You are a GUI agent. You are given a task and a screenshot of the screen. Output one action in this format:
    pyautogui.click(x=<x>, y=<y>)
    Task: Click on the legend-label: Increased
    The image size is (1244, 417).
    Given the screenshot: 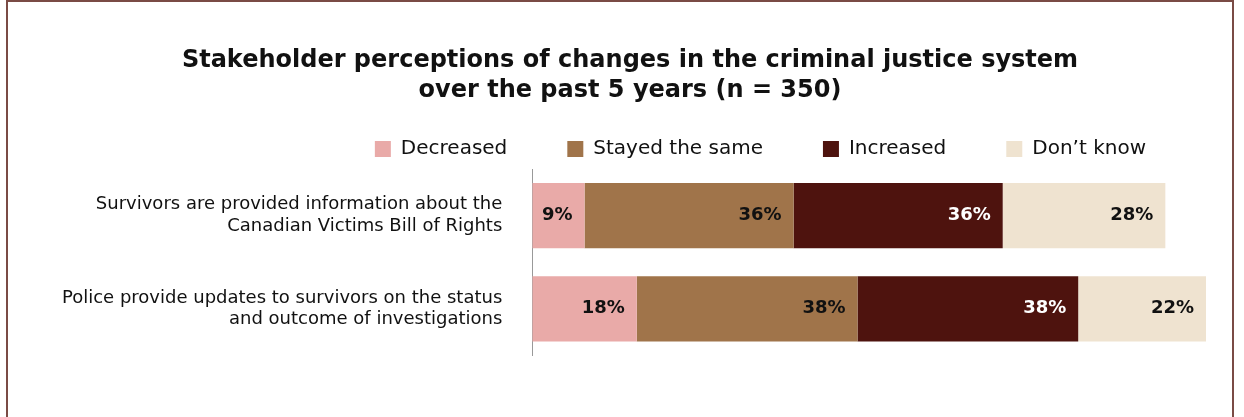 What is the action you would take?
    pyautogui.click(x=897, y=147)
    